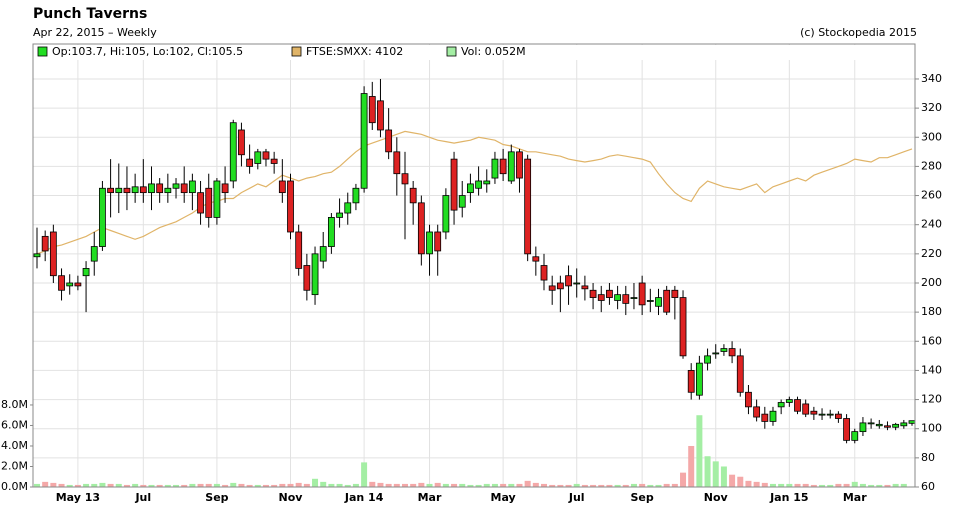 The height and width of the screenshot is (519, 961). I want to click on y-tick-label: 100, so click(931, 428).